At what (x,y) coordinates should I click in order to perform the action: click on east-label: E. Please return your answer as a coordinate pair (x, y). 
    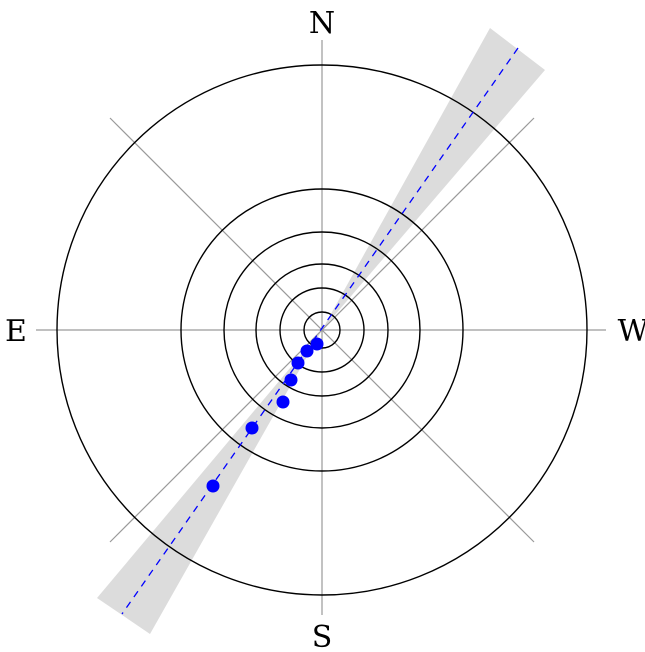
    Looking at the image, I should click on (16, 331).